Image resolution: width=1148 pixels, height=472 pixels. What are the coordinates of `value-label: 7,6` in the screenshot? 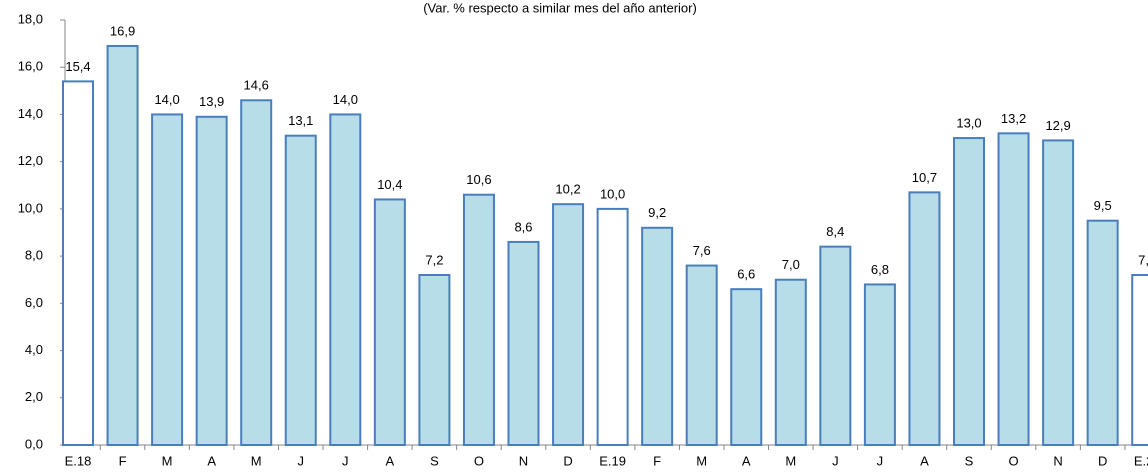 It's located at (702, 250).